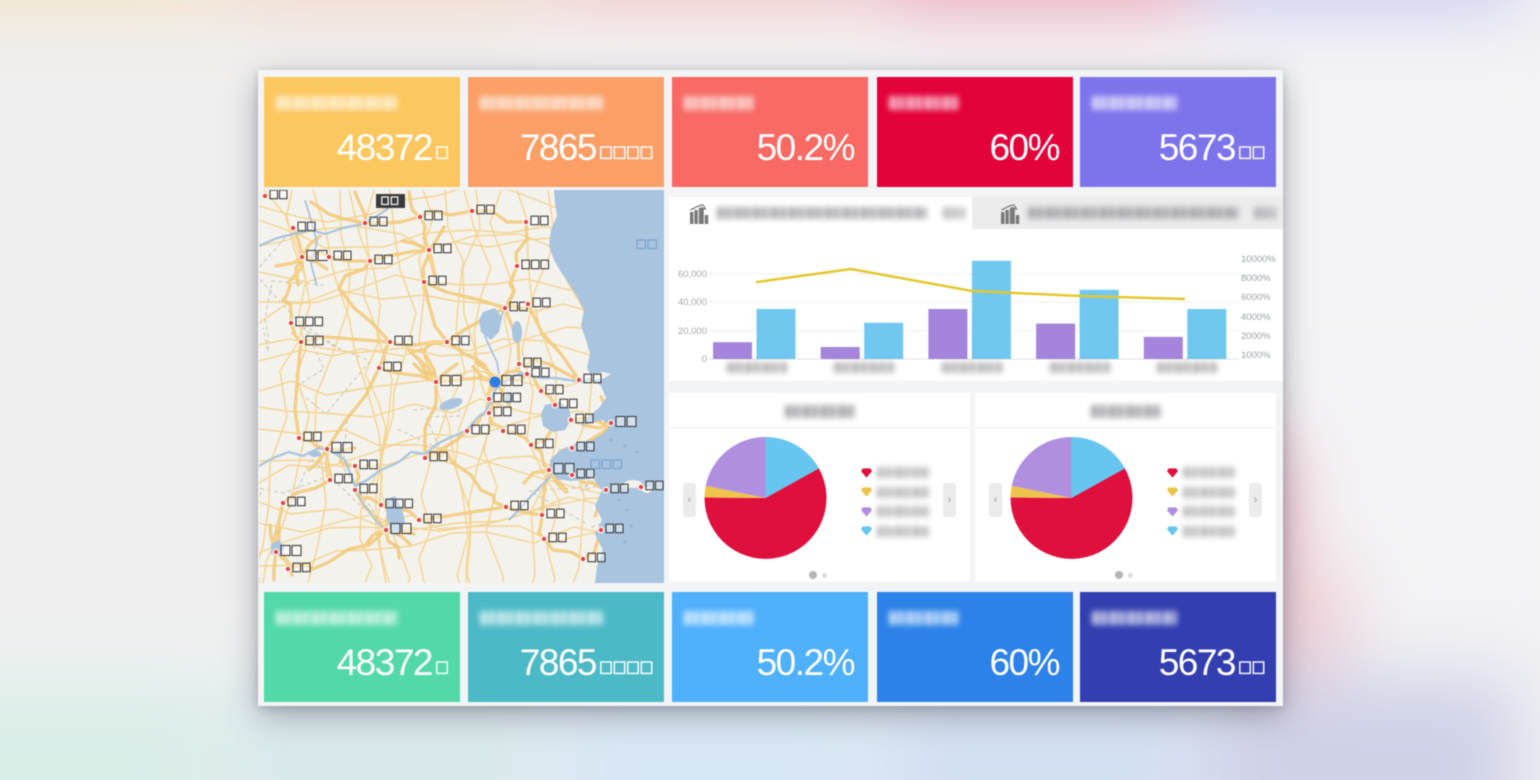  Describe the element at coordinates (692, 274) in the screenshot. I see `svg-text: 60,000` at that location.